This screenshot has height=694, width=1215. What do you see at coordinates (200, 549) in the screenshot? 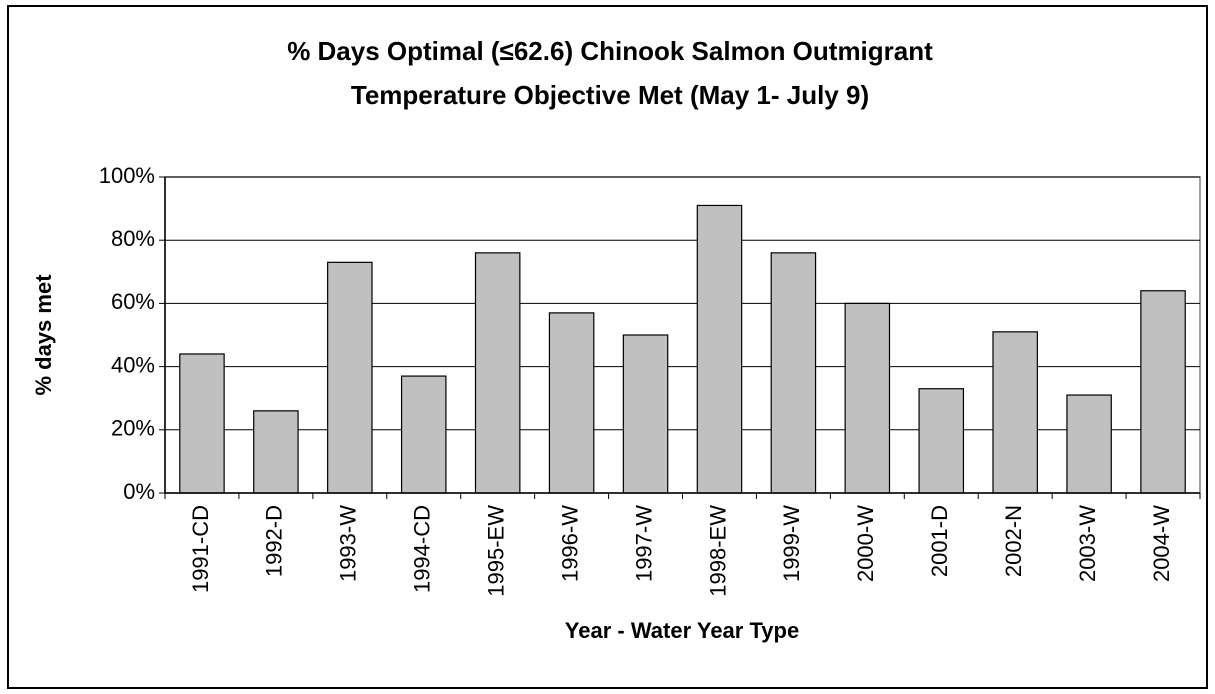
I see `x-tick-label: 1991-CD` at bounding box center [200, 549].